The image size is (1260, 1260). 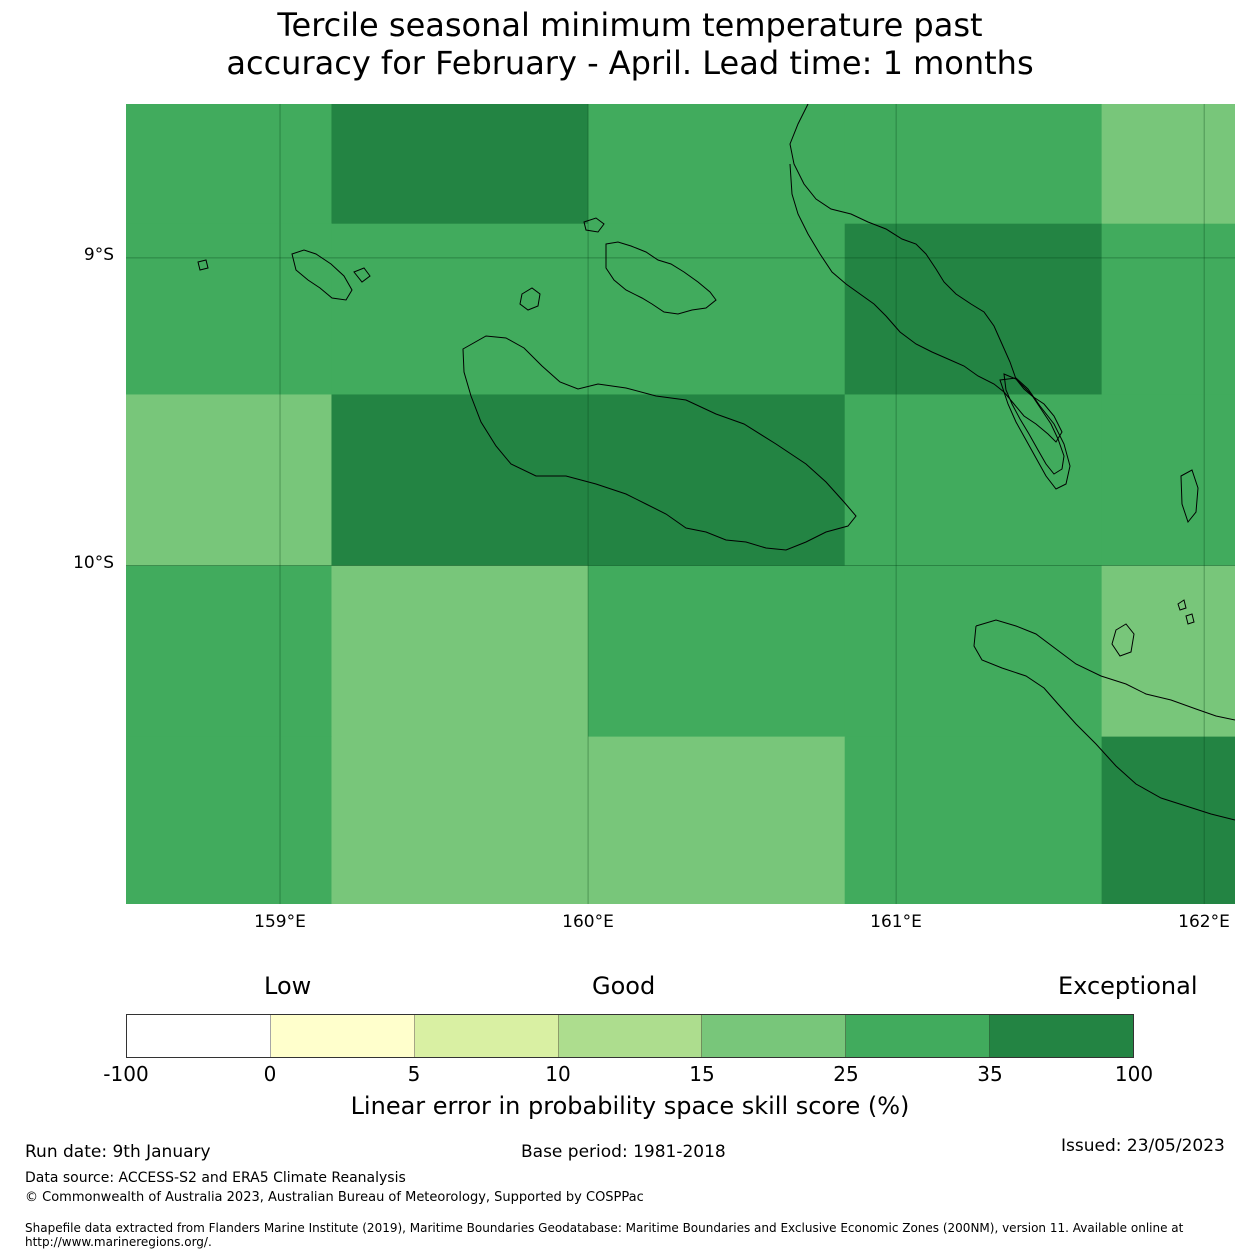 I want to click on coastline-islet-w, so click(x=203, y=265).